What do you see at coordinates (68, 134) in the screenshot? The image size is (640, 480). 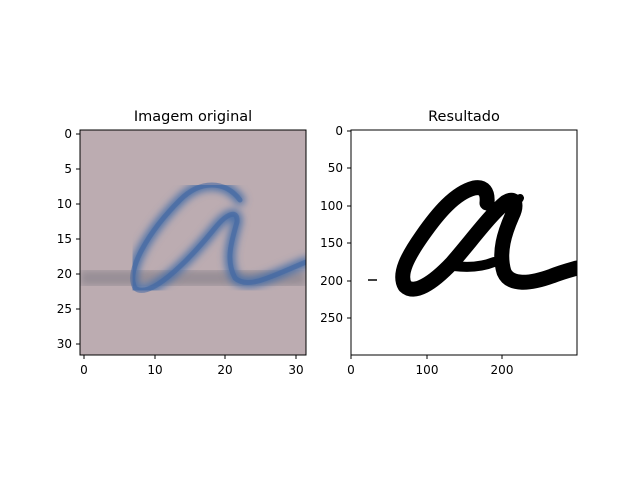 I see `left-y-tick-label: 0` at bounding box center [68, 134].